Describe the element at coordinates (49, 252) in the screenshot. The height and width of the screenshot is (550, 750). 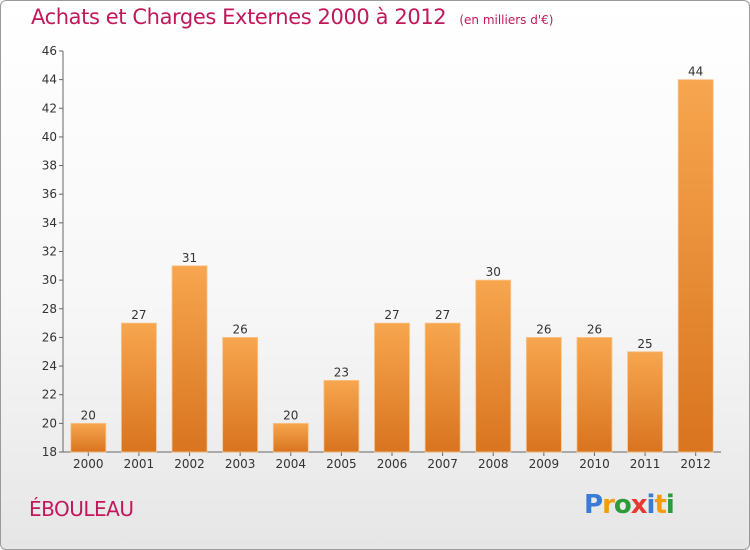
I see `y-tick-label: 32` at that location.